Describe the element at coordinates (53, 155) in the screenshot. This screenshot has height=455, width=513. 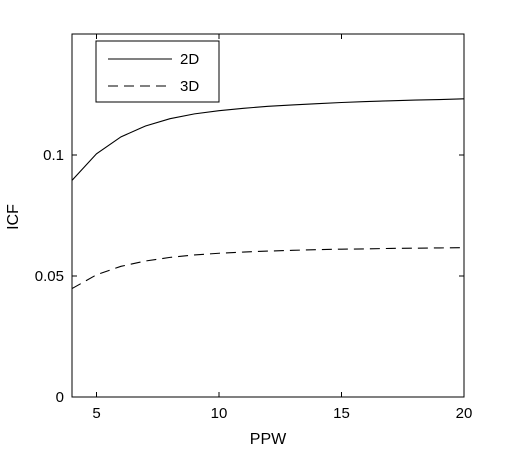
I see `y-tick-label: 0.1` at that location.